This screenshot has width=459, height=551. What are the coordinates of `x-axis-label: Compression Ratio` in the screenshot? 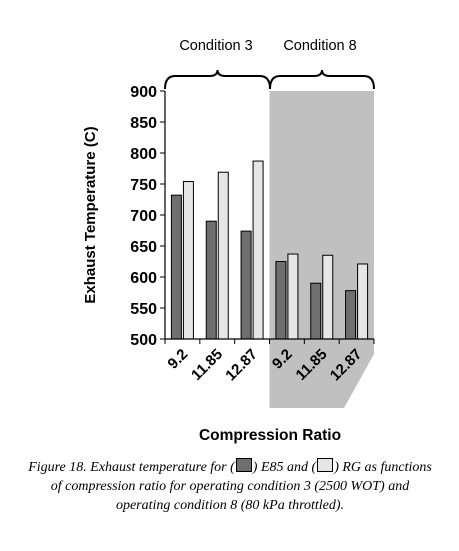 It's located at (270, 435).